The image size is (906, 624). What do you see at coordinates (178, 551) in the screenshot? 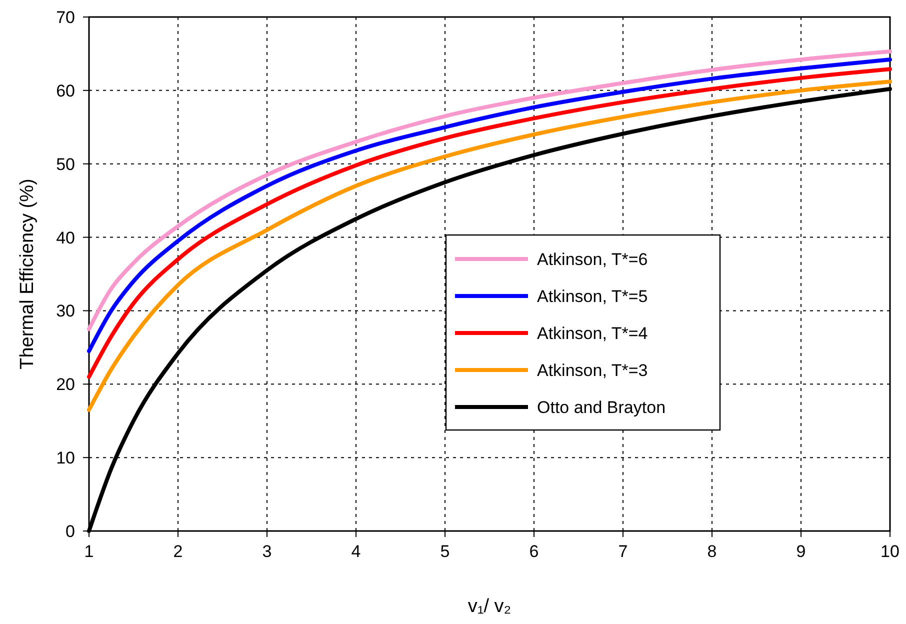
I see `x-tick-label: 2` at bounding box center [178, 551].